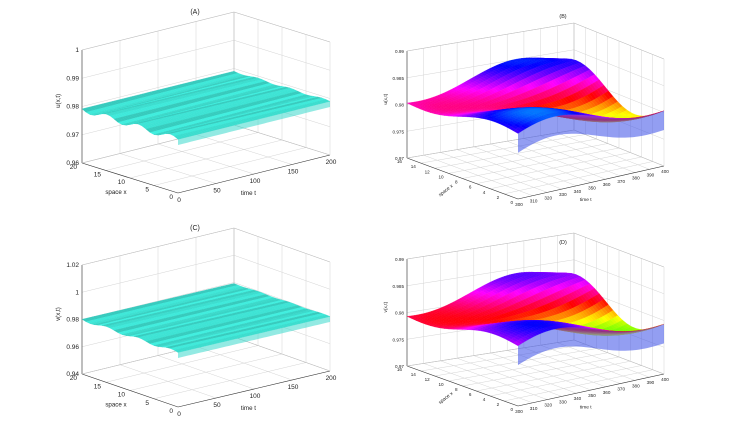 The image size is (752, 426). Describe the element at coordinates (534, 201) in the screenshot. I see `y-tick-label: 310` at that location.